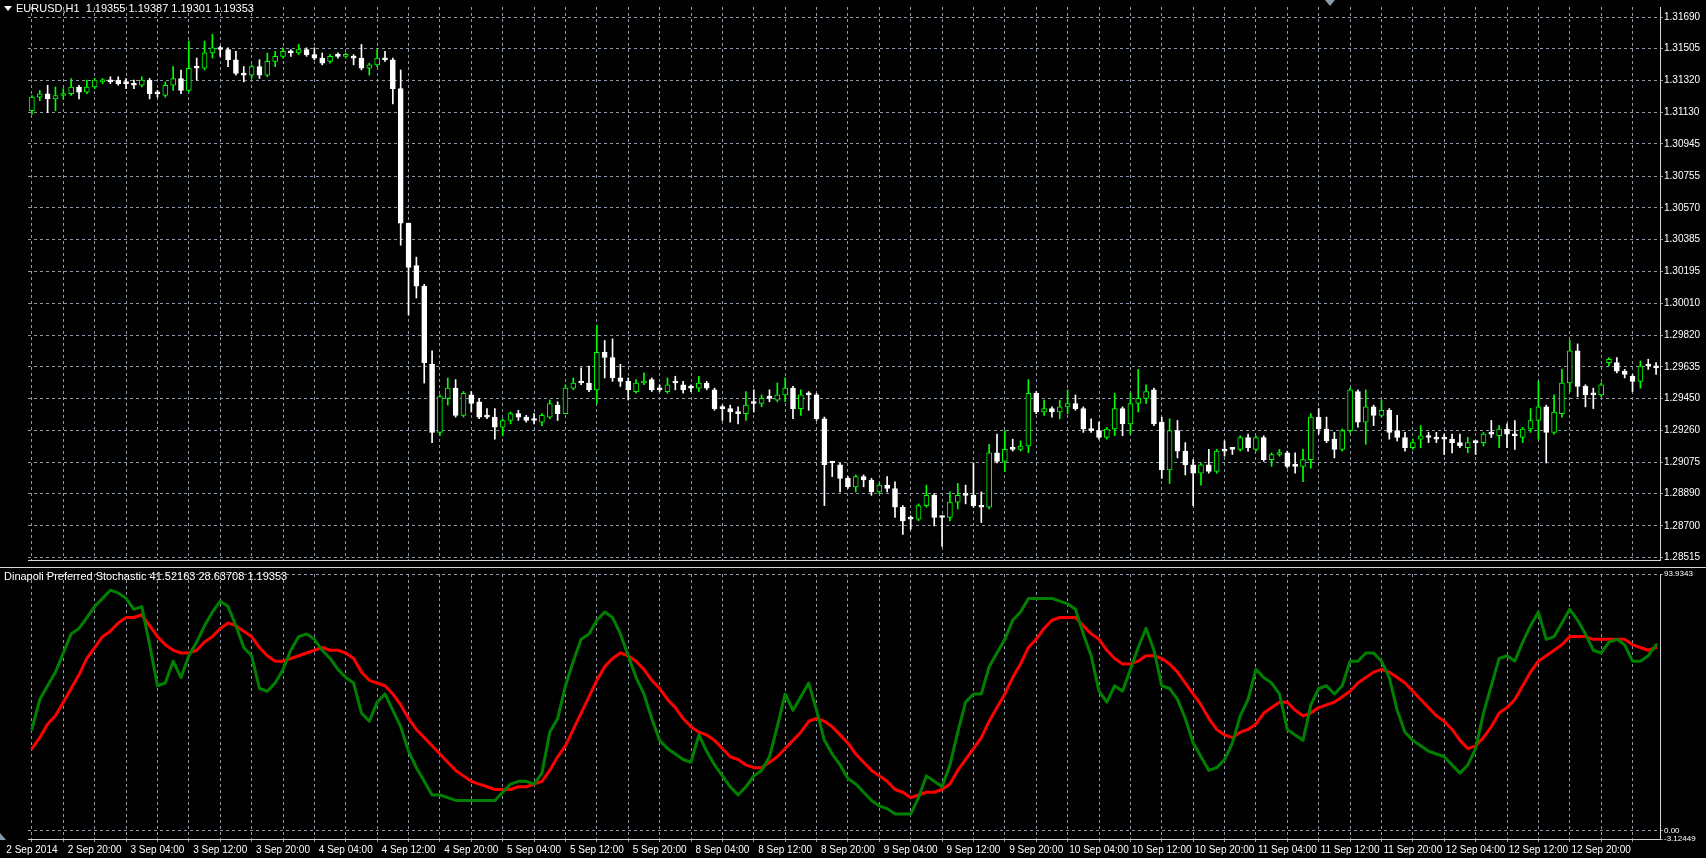 Image resolution: width=1706 pixels, height=858 pixels. I want to click on y-tick-label: 1.29635, so click(1682, 366).